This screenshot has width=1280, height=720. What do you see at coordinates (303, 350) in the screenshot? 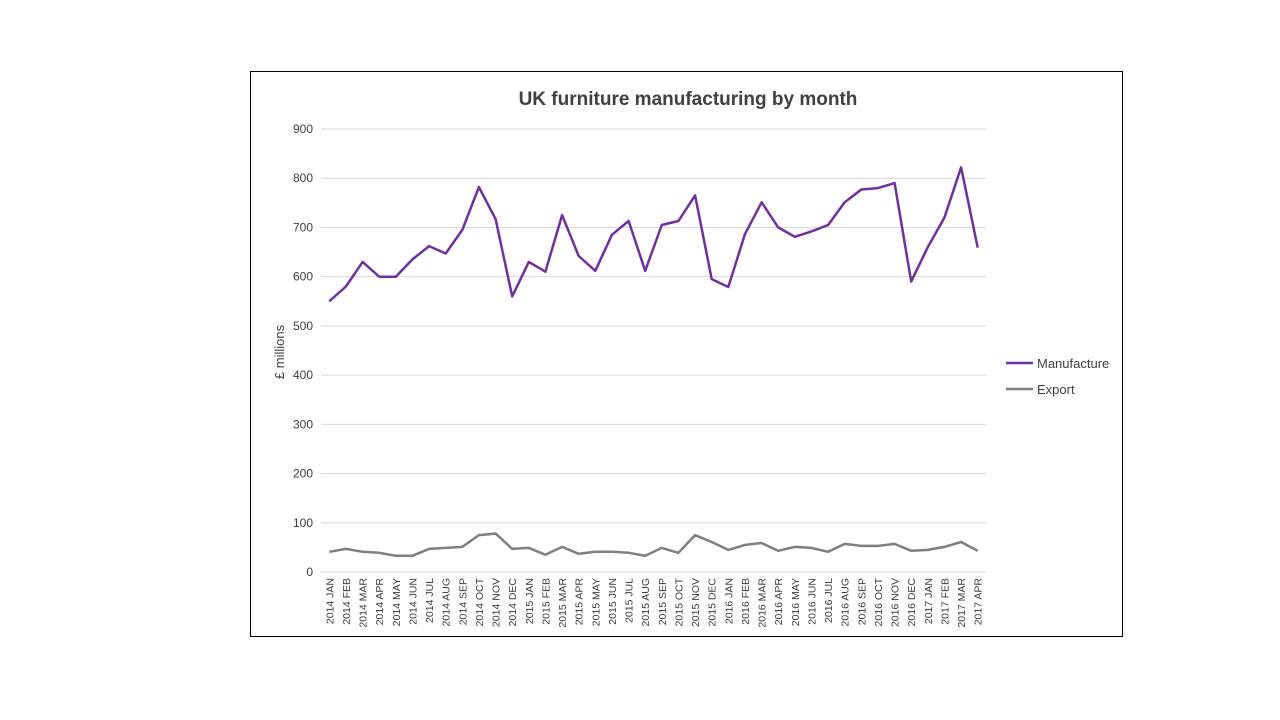
I see `y-axis-ticks: 0 100 200 300 400 500 600 700 800 900` at bounding box center [303, 350].